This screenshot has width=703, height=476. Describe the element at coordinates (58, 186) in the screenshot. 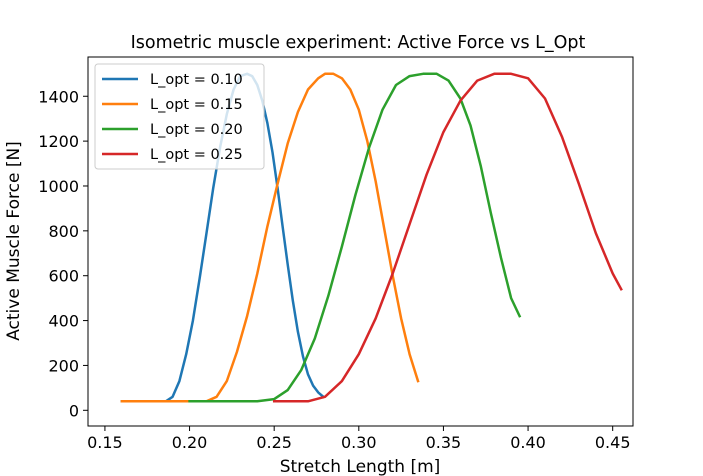

I see `y-tick-label: 1000` at that location.